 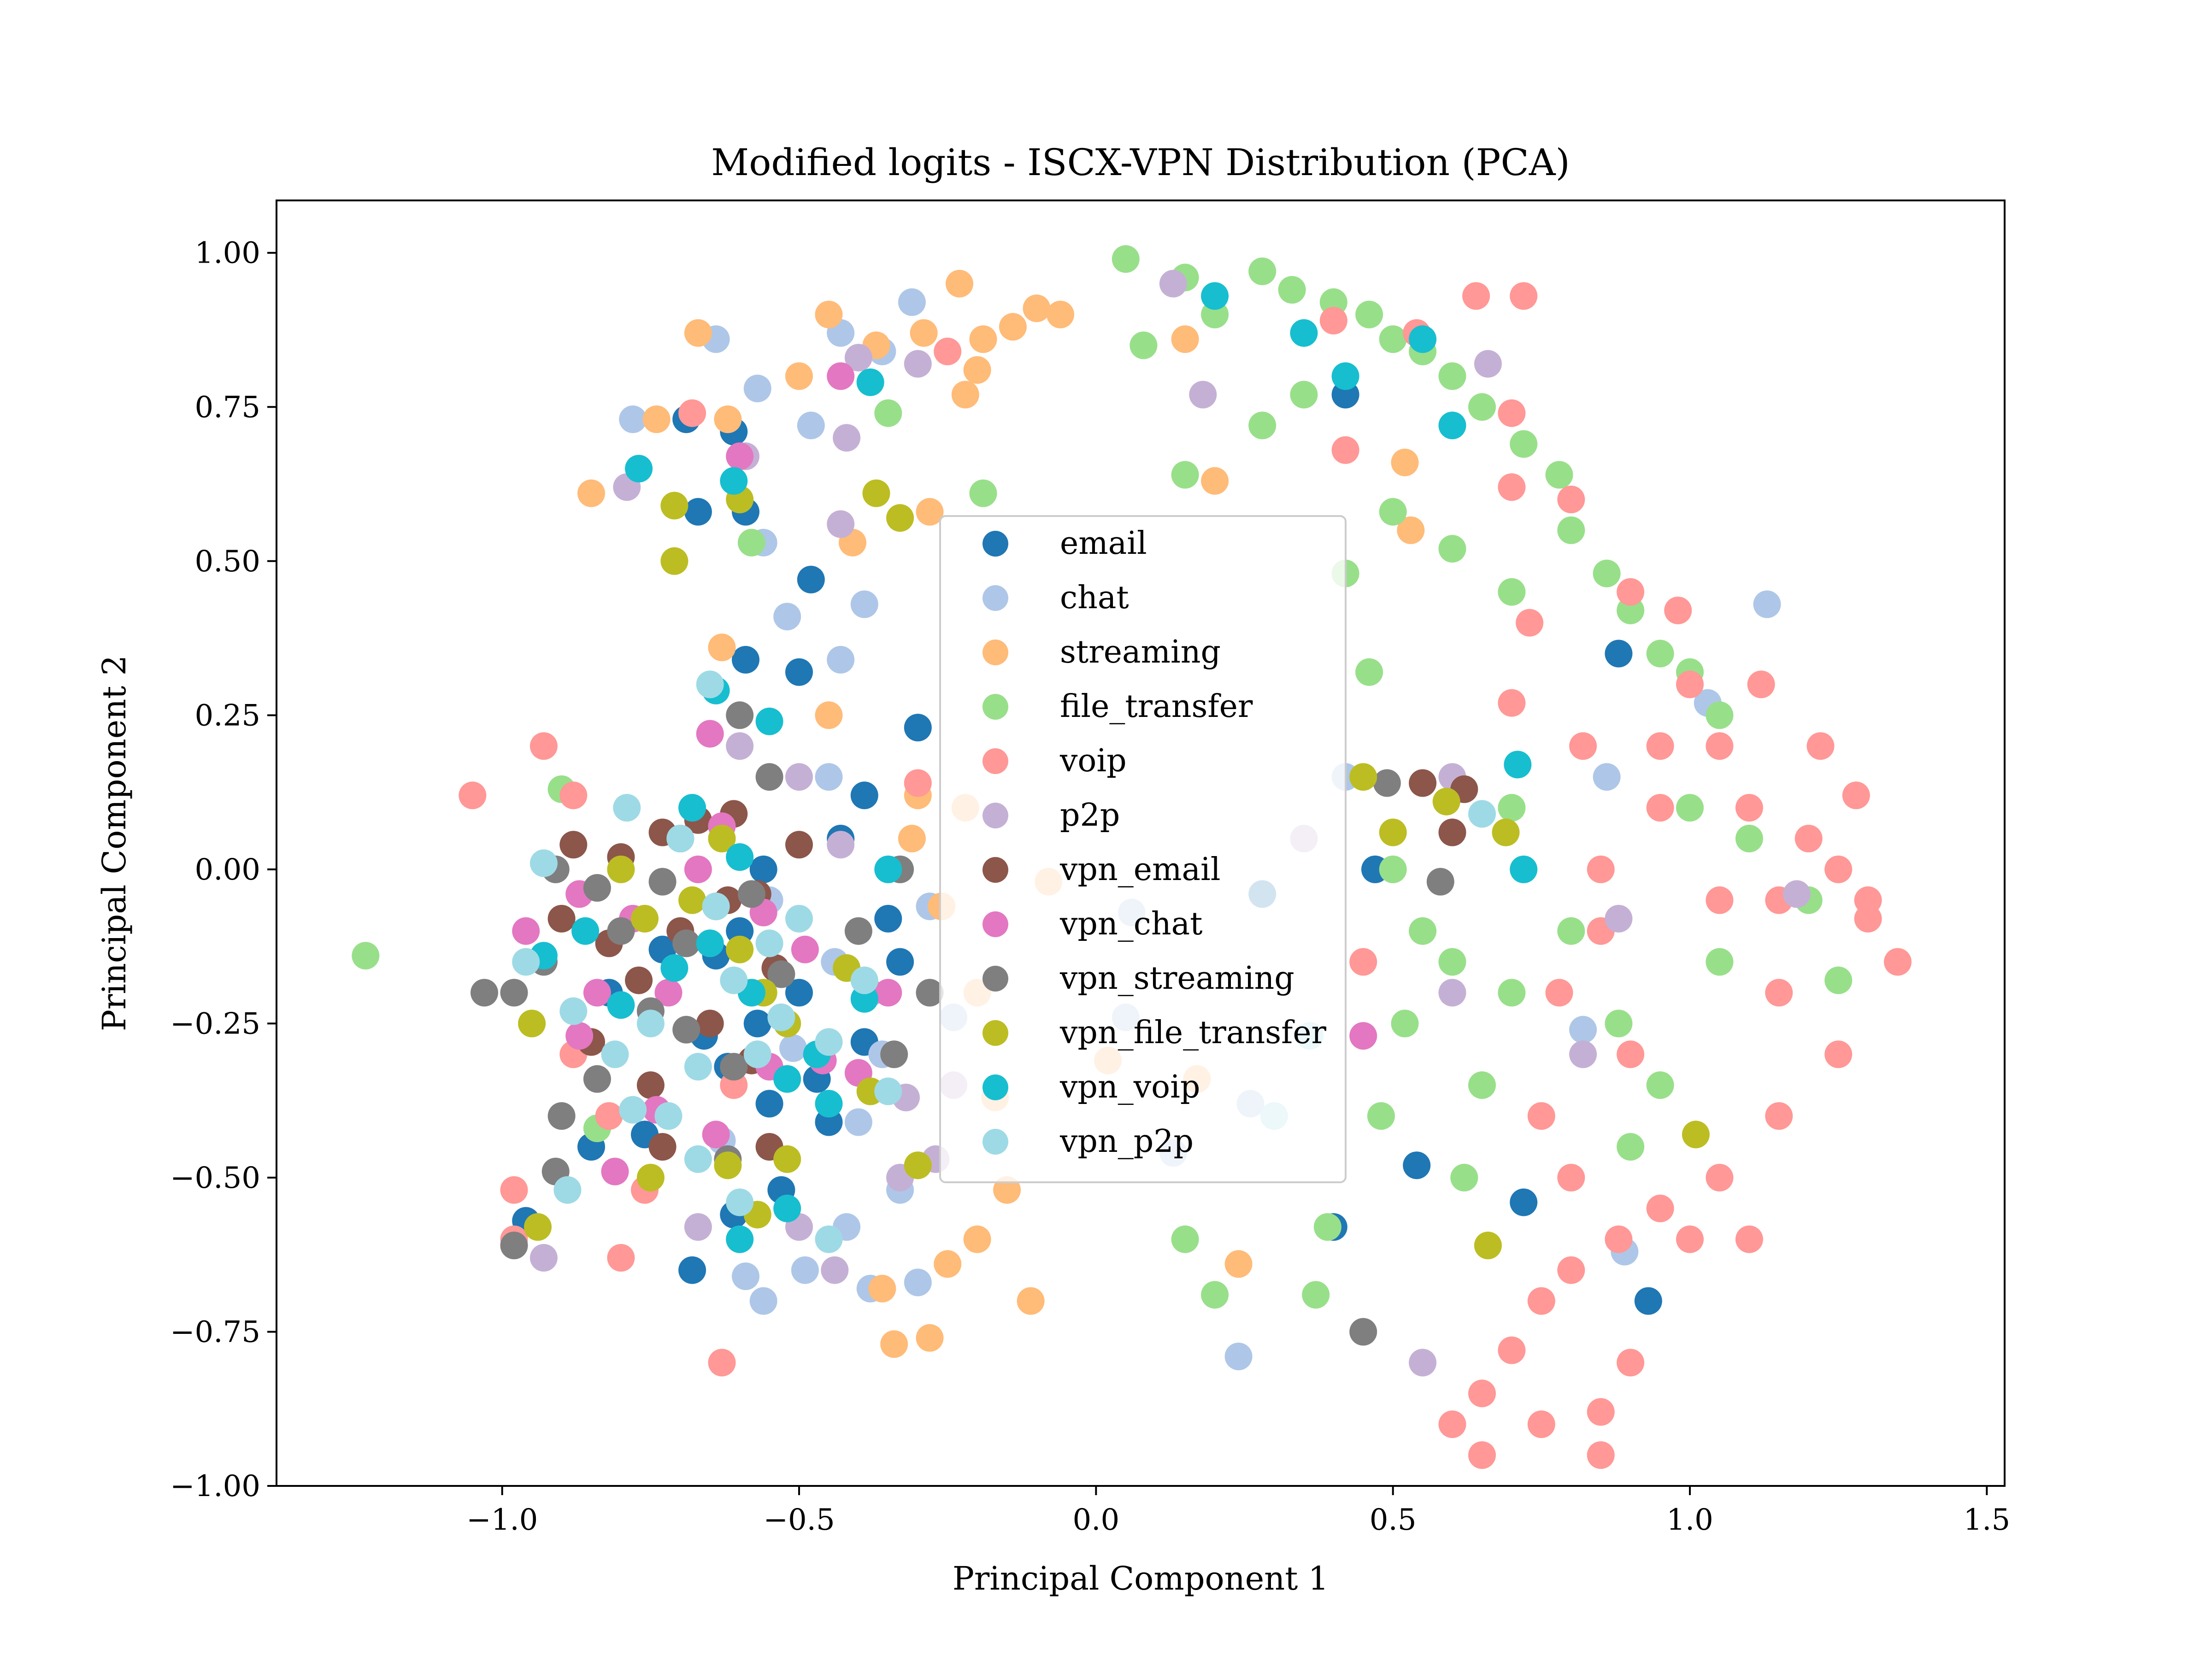 What do you see at coordinates (1103, 543) in the screenshot?
I see `legend-label: email` at bounding box center [1103, 543].